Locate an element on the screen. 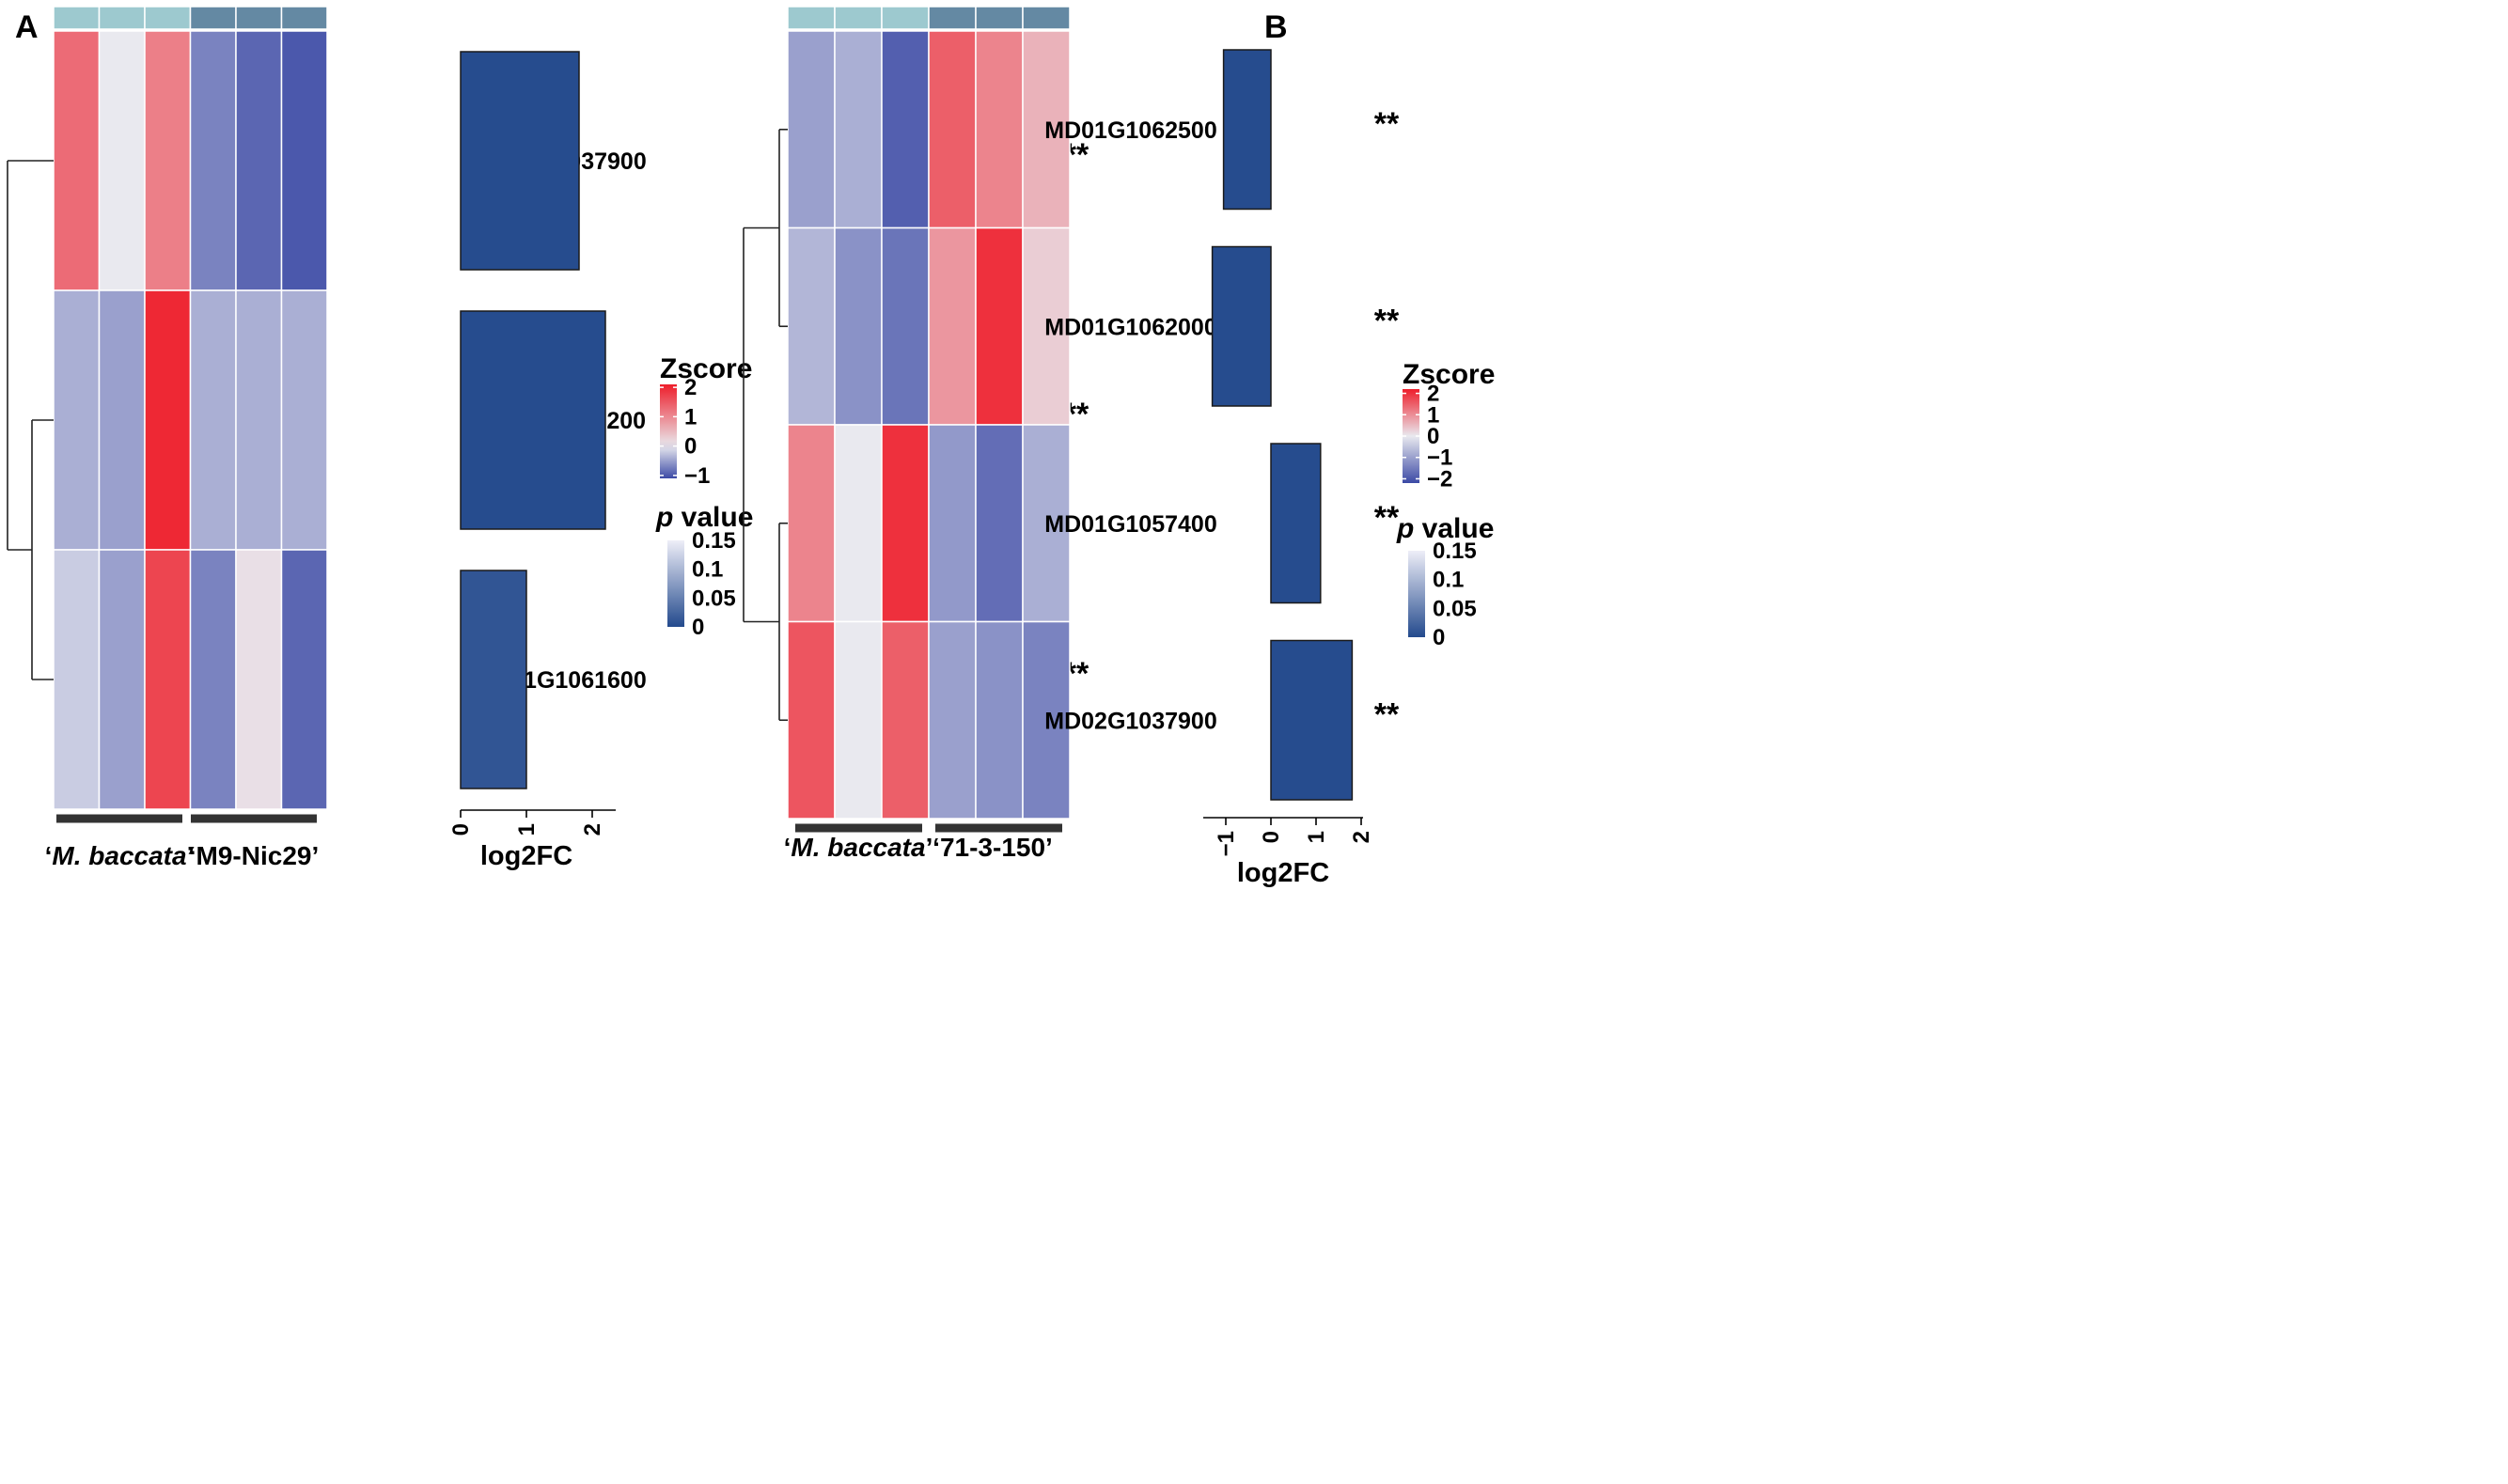  zscore-tick-label: 1 is located at coordinates (690, 417).